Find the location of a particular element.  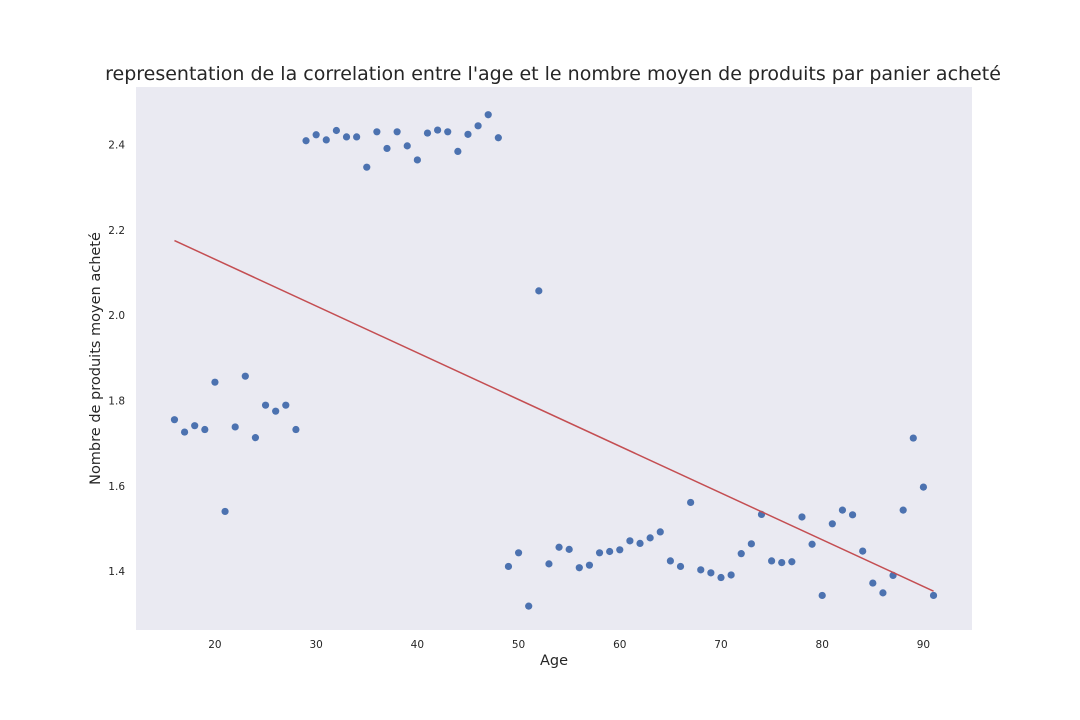

y-tick-label: 2.4 is located at coordinates (116, 146).